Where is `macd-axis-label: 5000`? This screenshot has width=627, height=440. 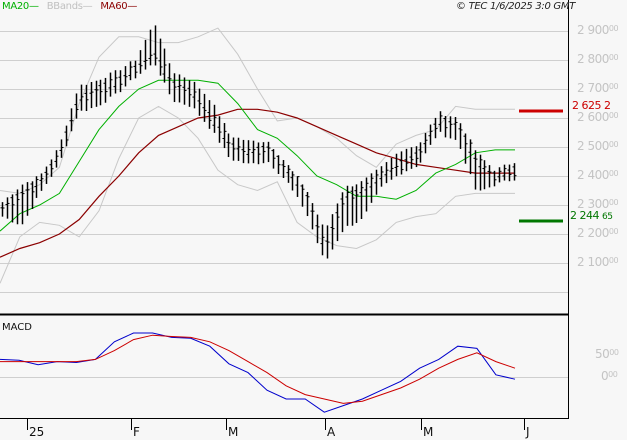 macd-axis-label: 5000 is located at coordinates (607, 354).